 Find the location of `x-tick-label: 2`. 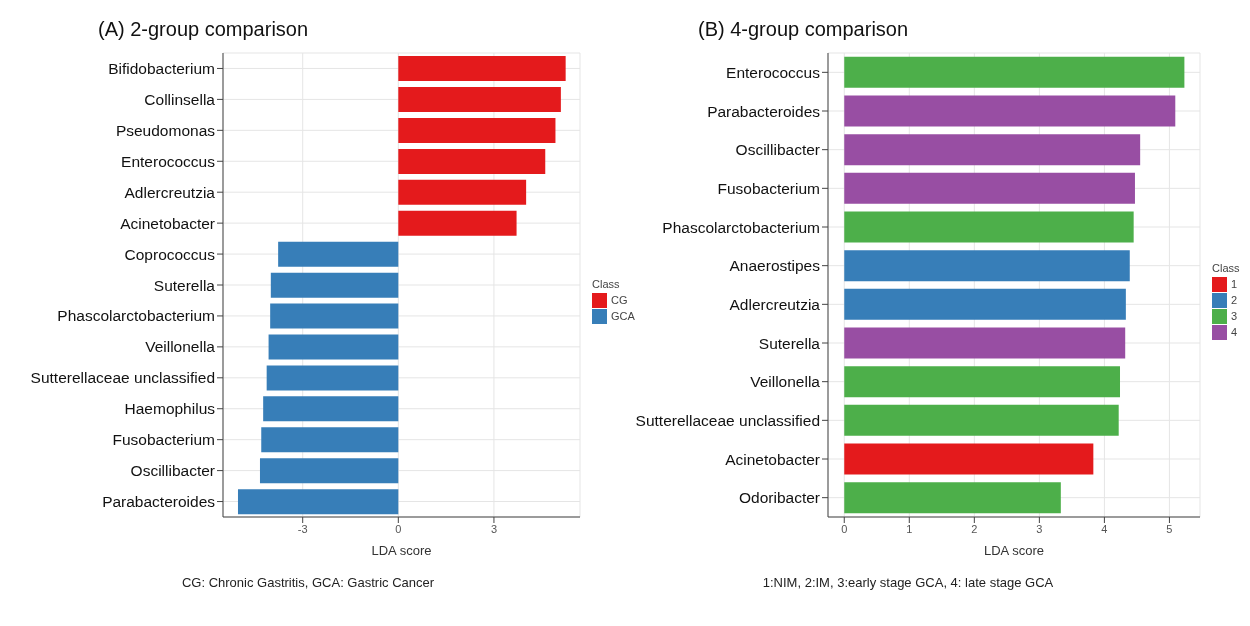

x-tick-label: 2 is located at coordinates (974, 528).